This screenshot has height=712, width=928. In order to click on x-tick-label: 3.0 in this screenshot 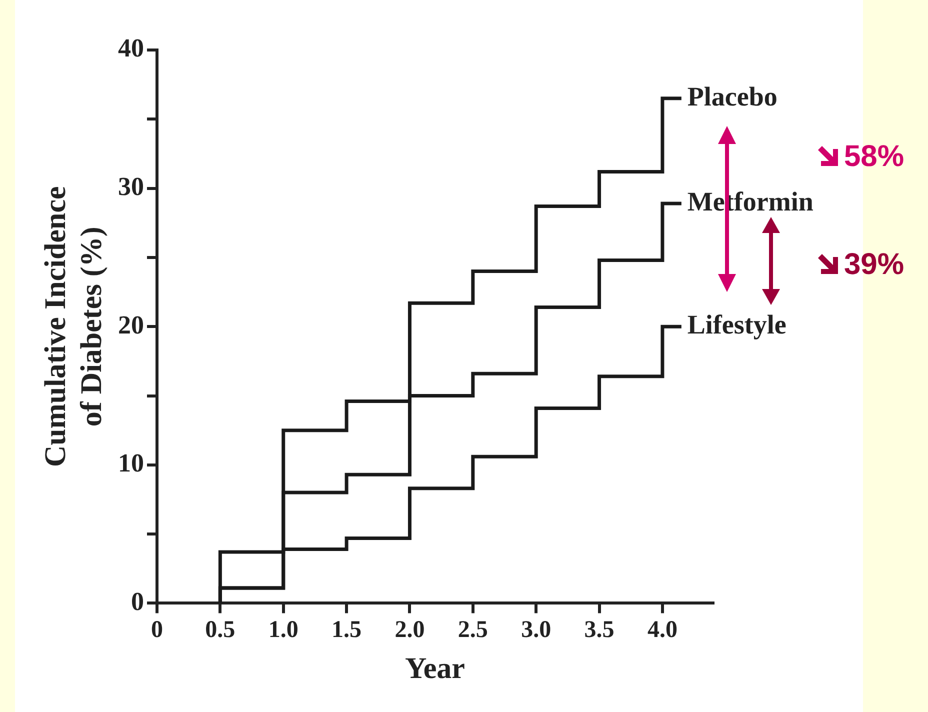, I will do `click(536, 629)`.